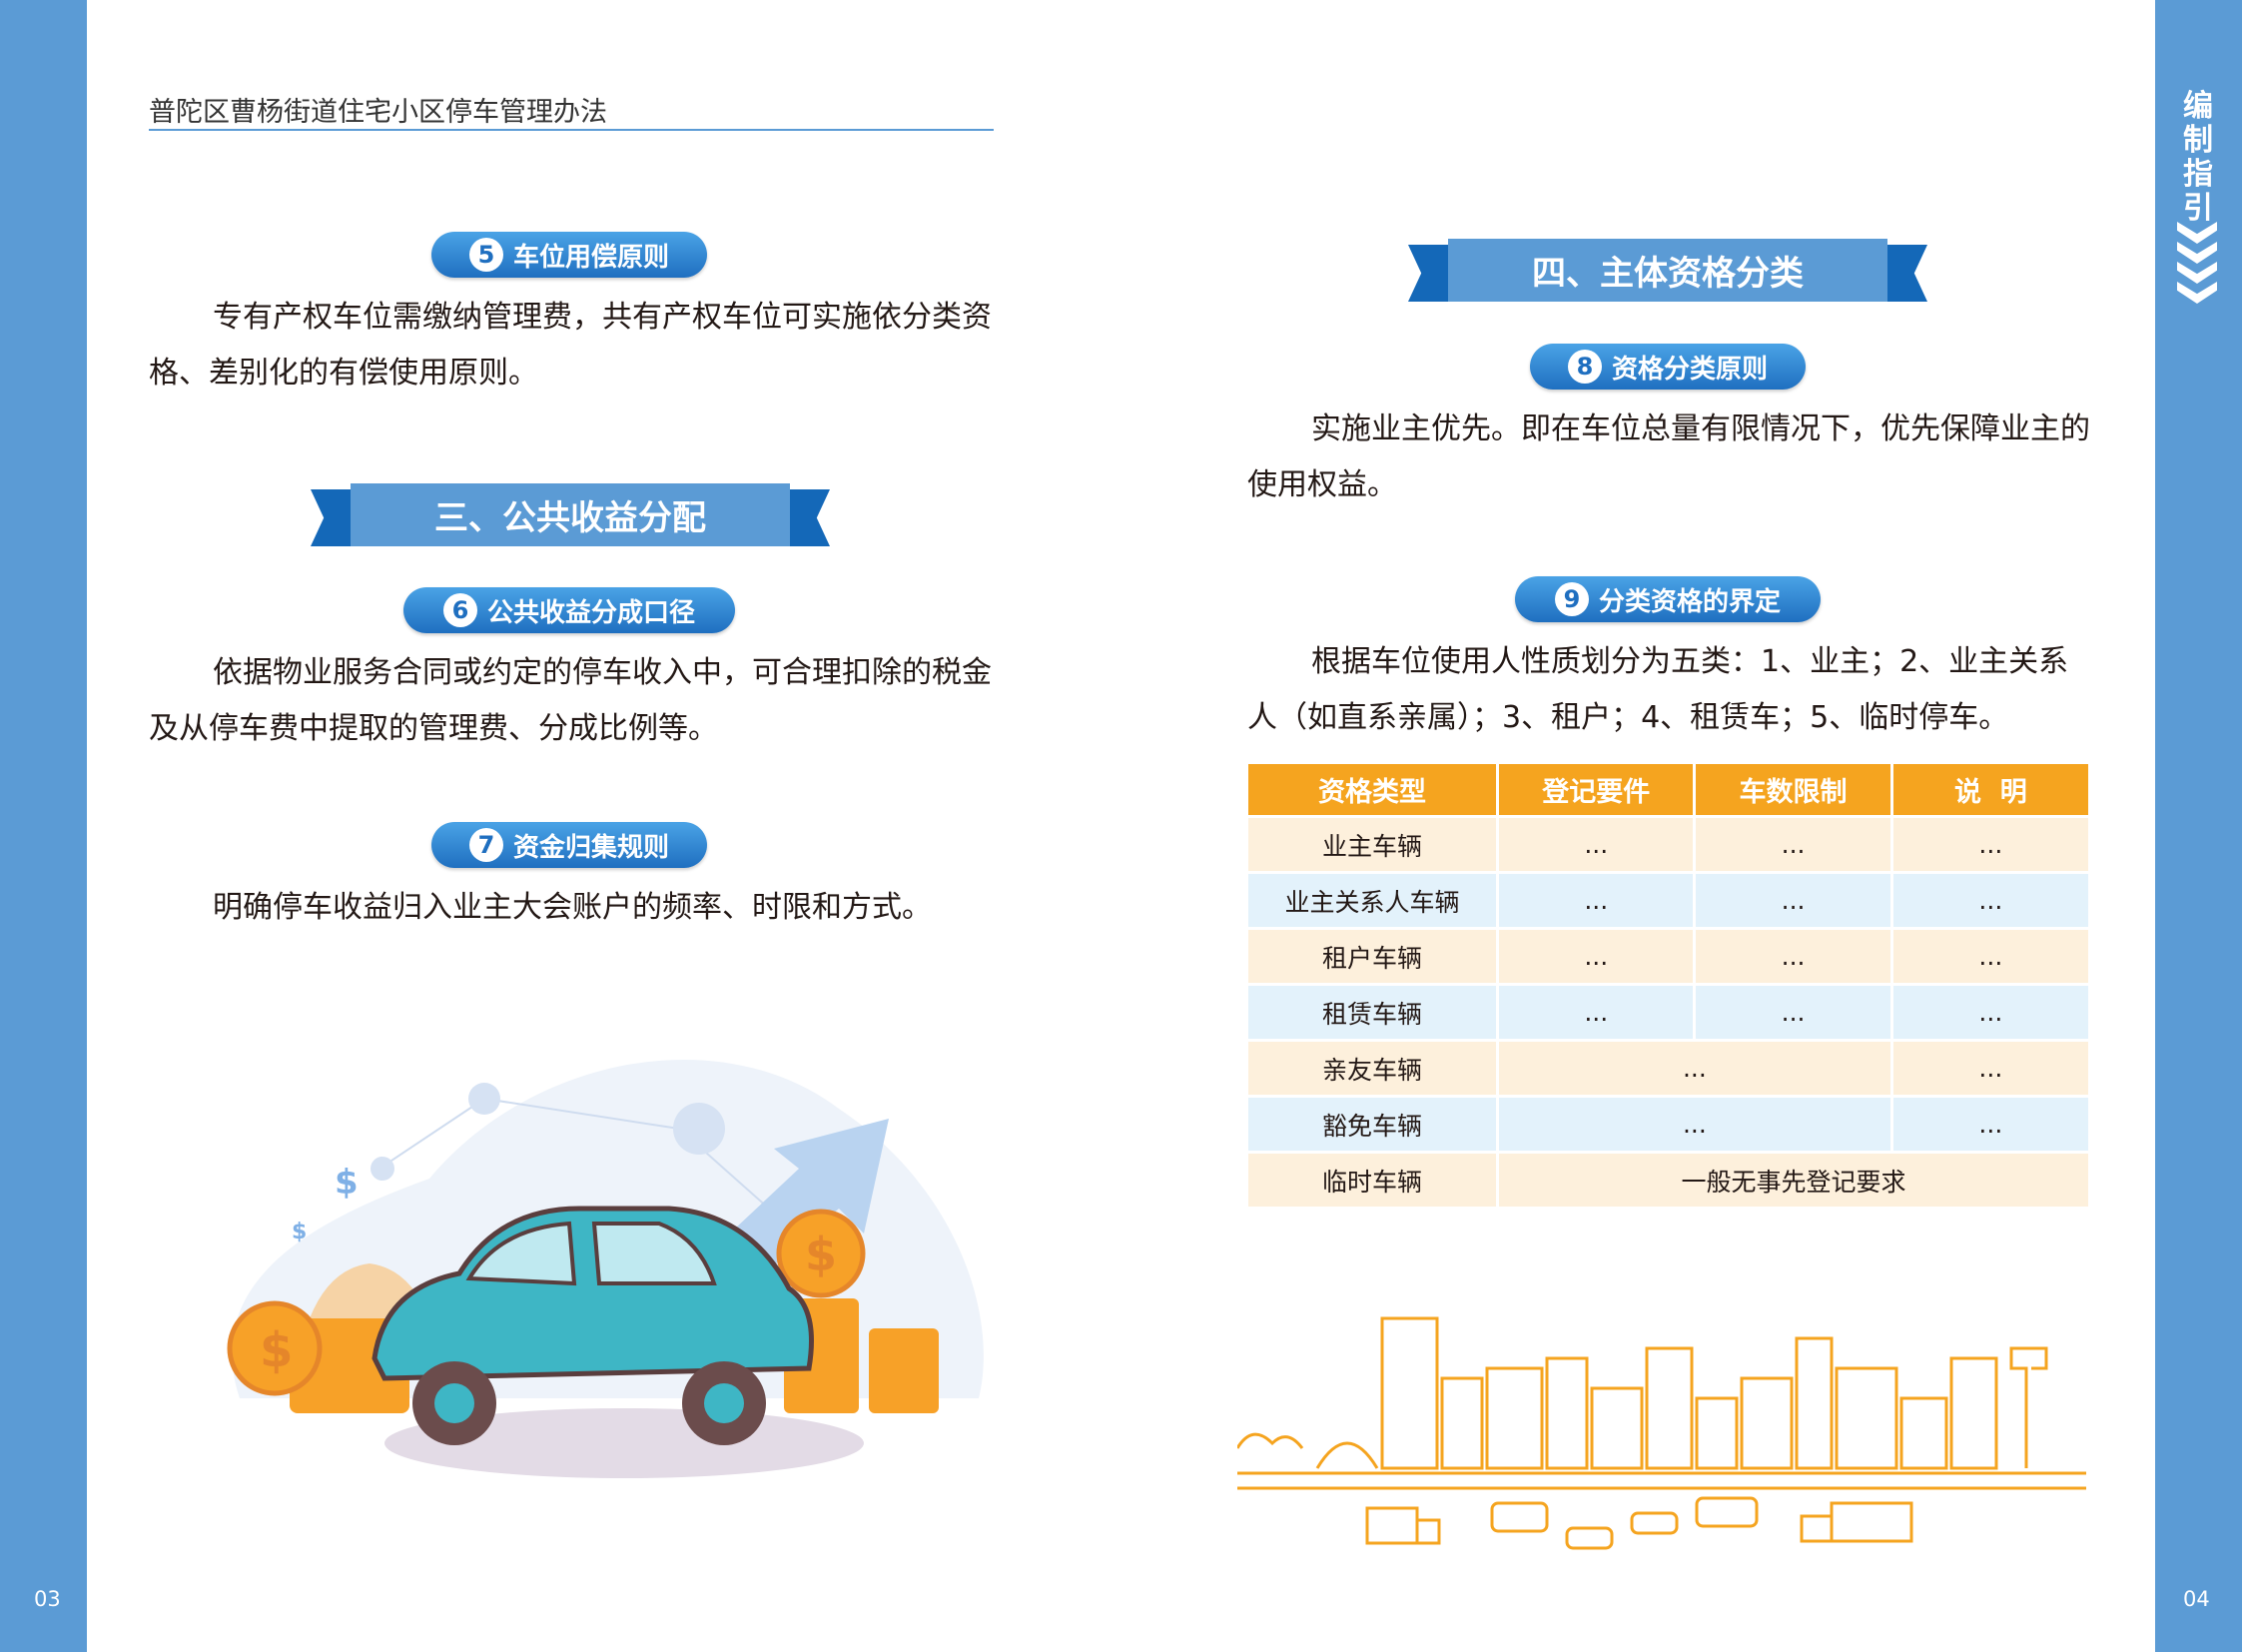 Image resolution: width=2242 pixels, height=1652 pixels. Describe the element at coordinates (571, 130) in the screenshot. I see `header-rule` at that location.